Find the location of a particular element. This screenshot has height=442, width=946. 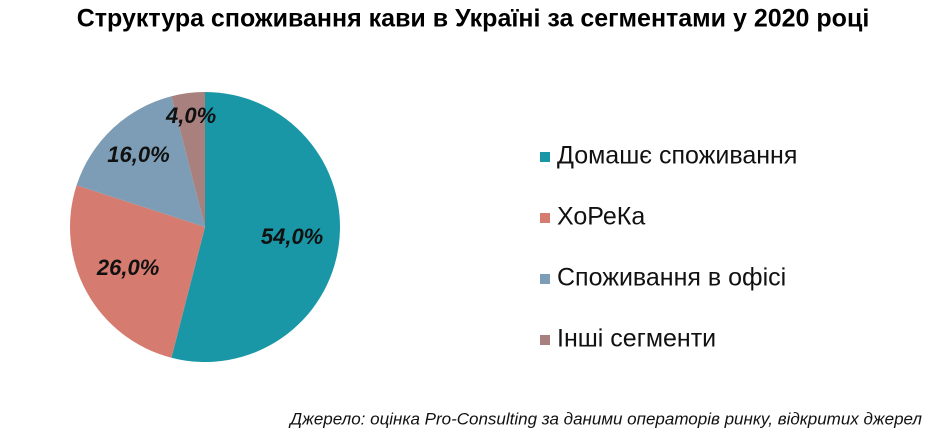

legend-label: Споживання в офісі is located at coordinates (671, 278).